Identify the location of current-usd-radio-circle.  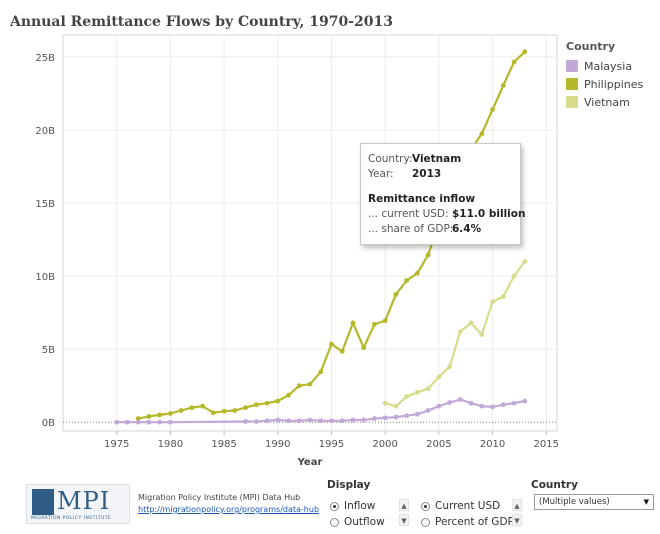
(425, 506).